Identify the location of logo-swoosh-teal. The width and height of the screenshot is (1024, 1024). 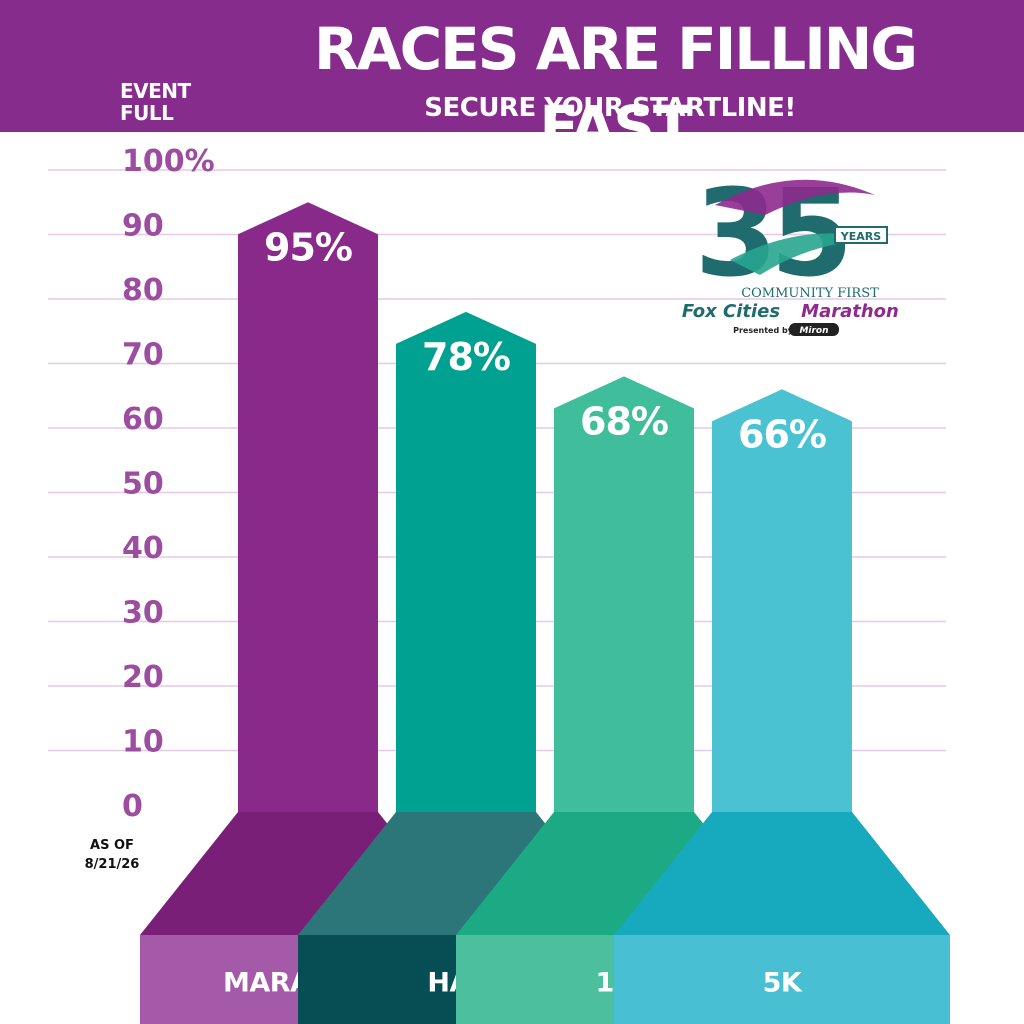
(805, 254).